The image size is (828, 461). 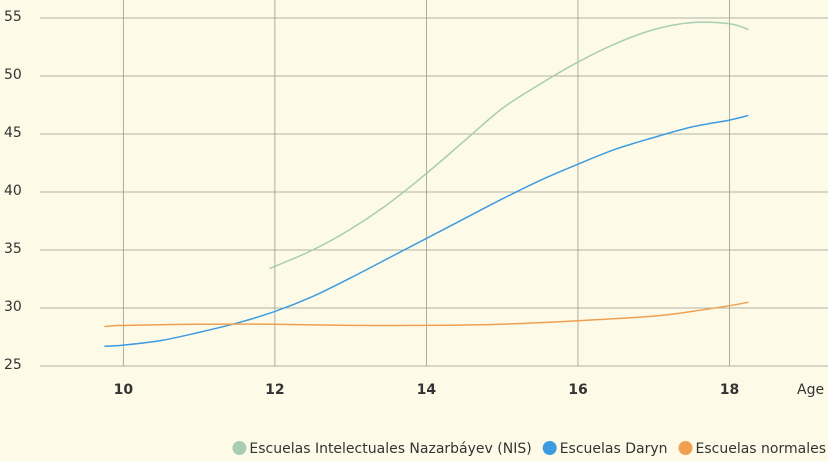 What do you see at coordinates (390, 449) in the screenshot?
I see `legend-label: Escuelas Intelectuales Nazarbáyev (NIS)` at bounding box center [390, 449].